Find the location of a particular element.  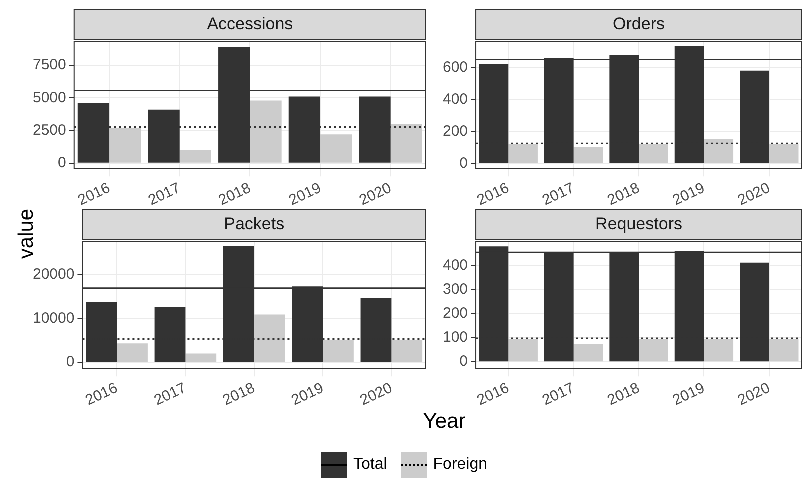

y-tick-label: 7500 is located at coordinates (49, 65).